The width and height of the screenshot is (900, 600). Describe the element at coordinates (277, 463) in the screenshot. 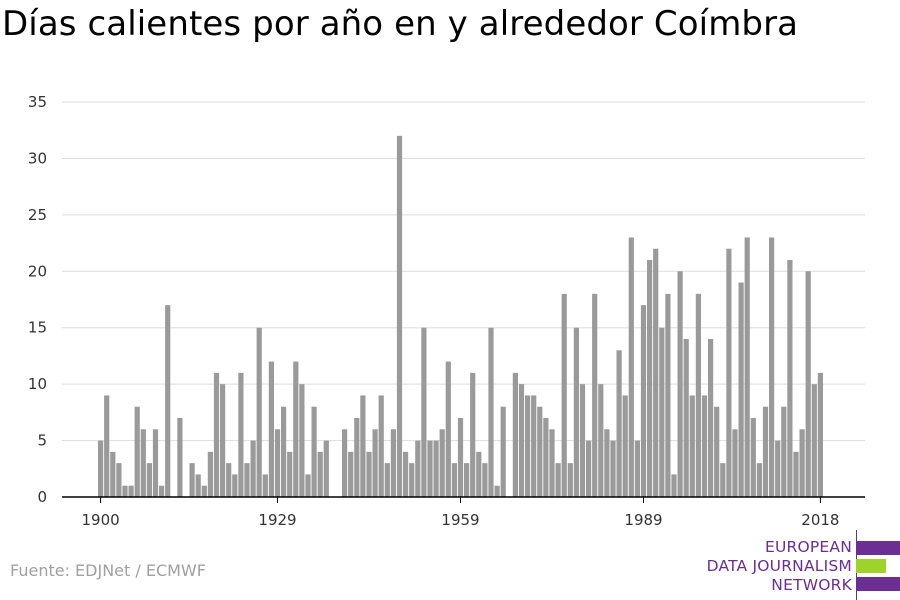

I see `bar-1929` at that location.